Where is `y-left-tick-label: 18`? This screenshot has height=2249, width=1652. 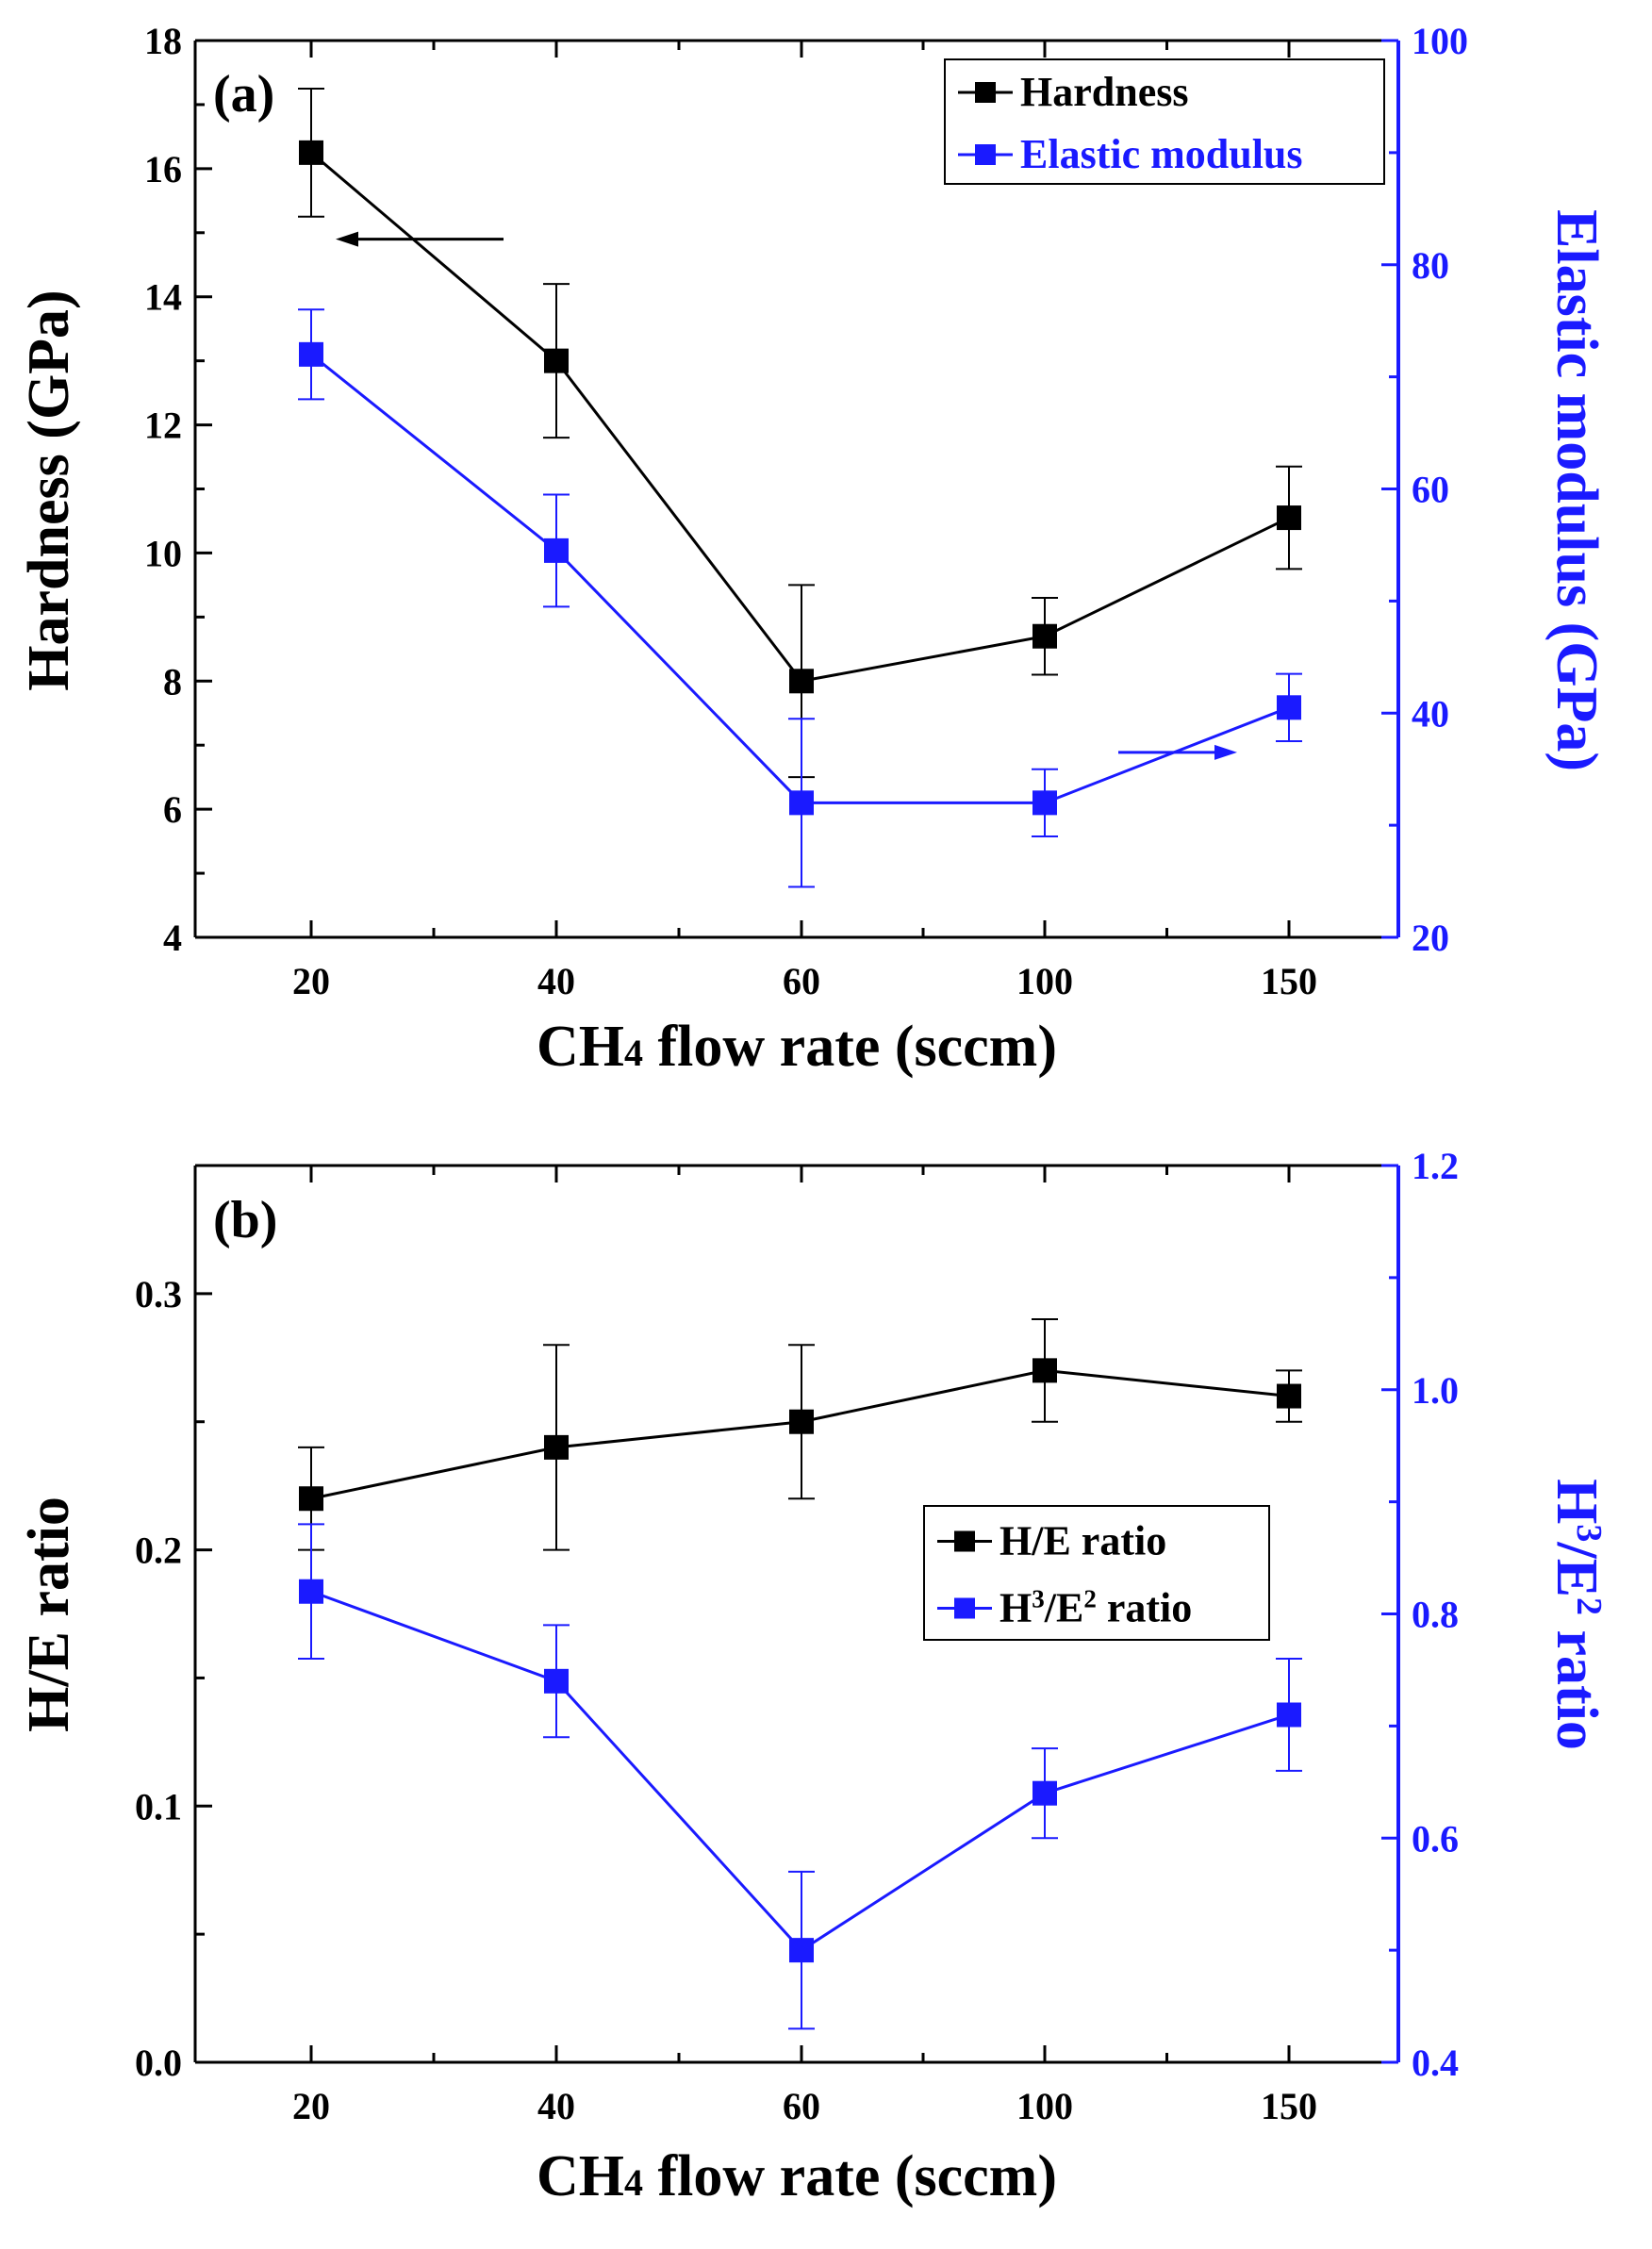
y-left-tick-label: 18 is located at coordinates (163, 41).